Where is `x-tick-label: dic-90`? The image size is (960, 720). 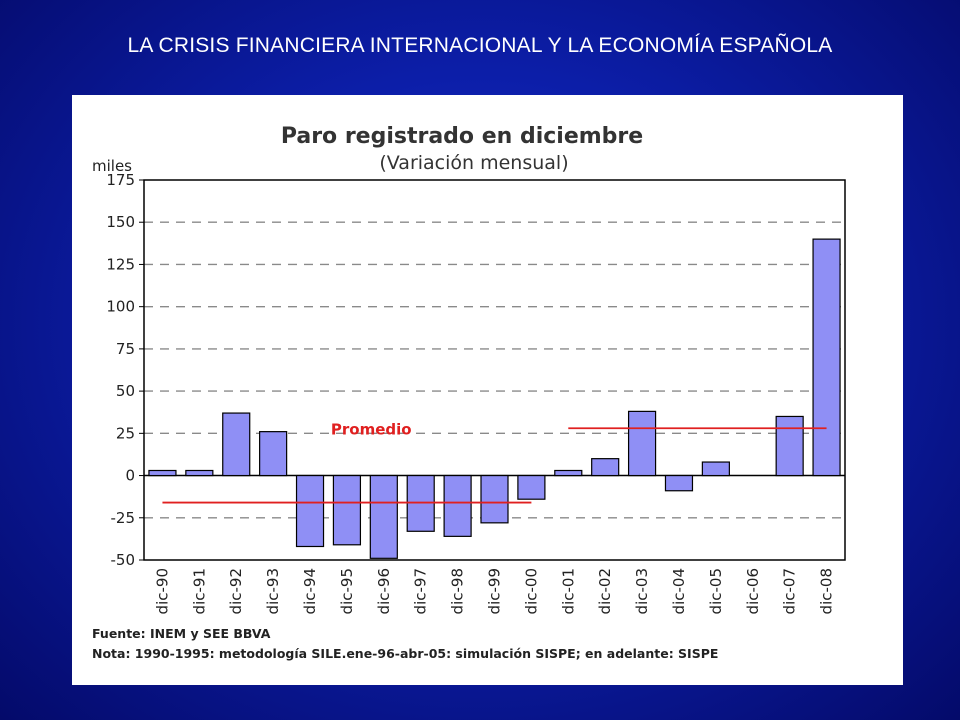
x-tick-label: dic-90 is located at coordinates (162, 591).